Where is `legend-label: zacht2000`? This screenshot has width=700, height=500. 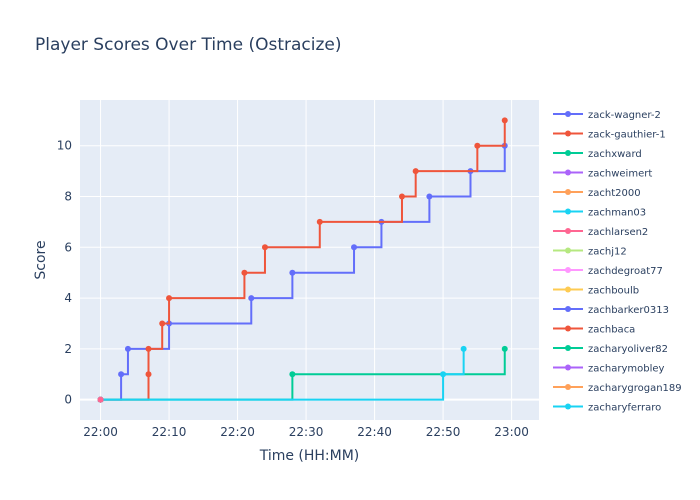 legend-label: zacht2000 is located at coordinates (614, 193).